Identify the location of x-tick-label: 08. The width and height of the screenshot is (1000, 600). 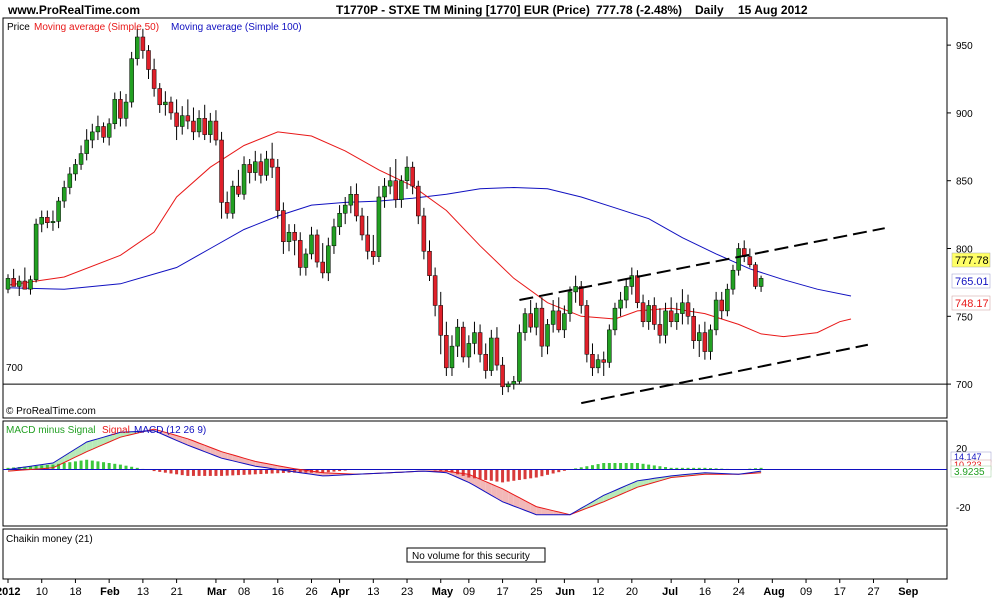
(244, 592).